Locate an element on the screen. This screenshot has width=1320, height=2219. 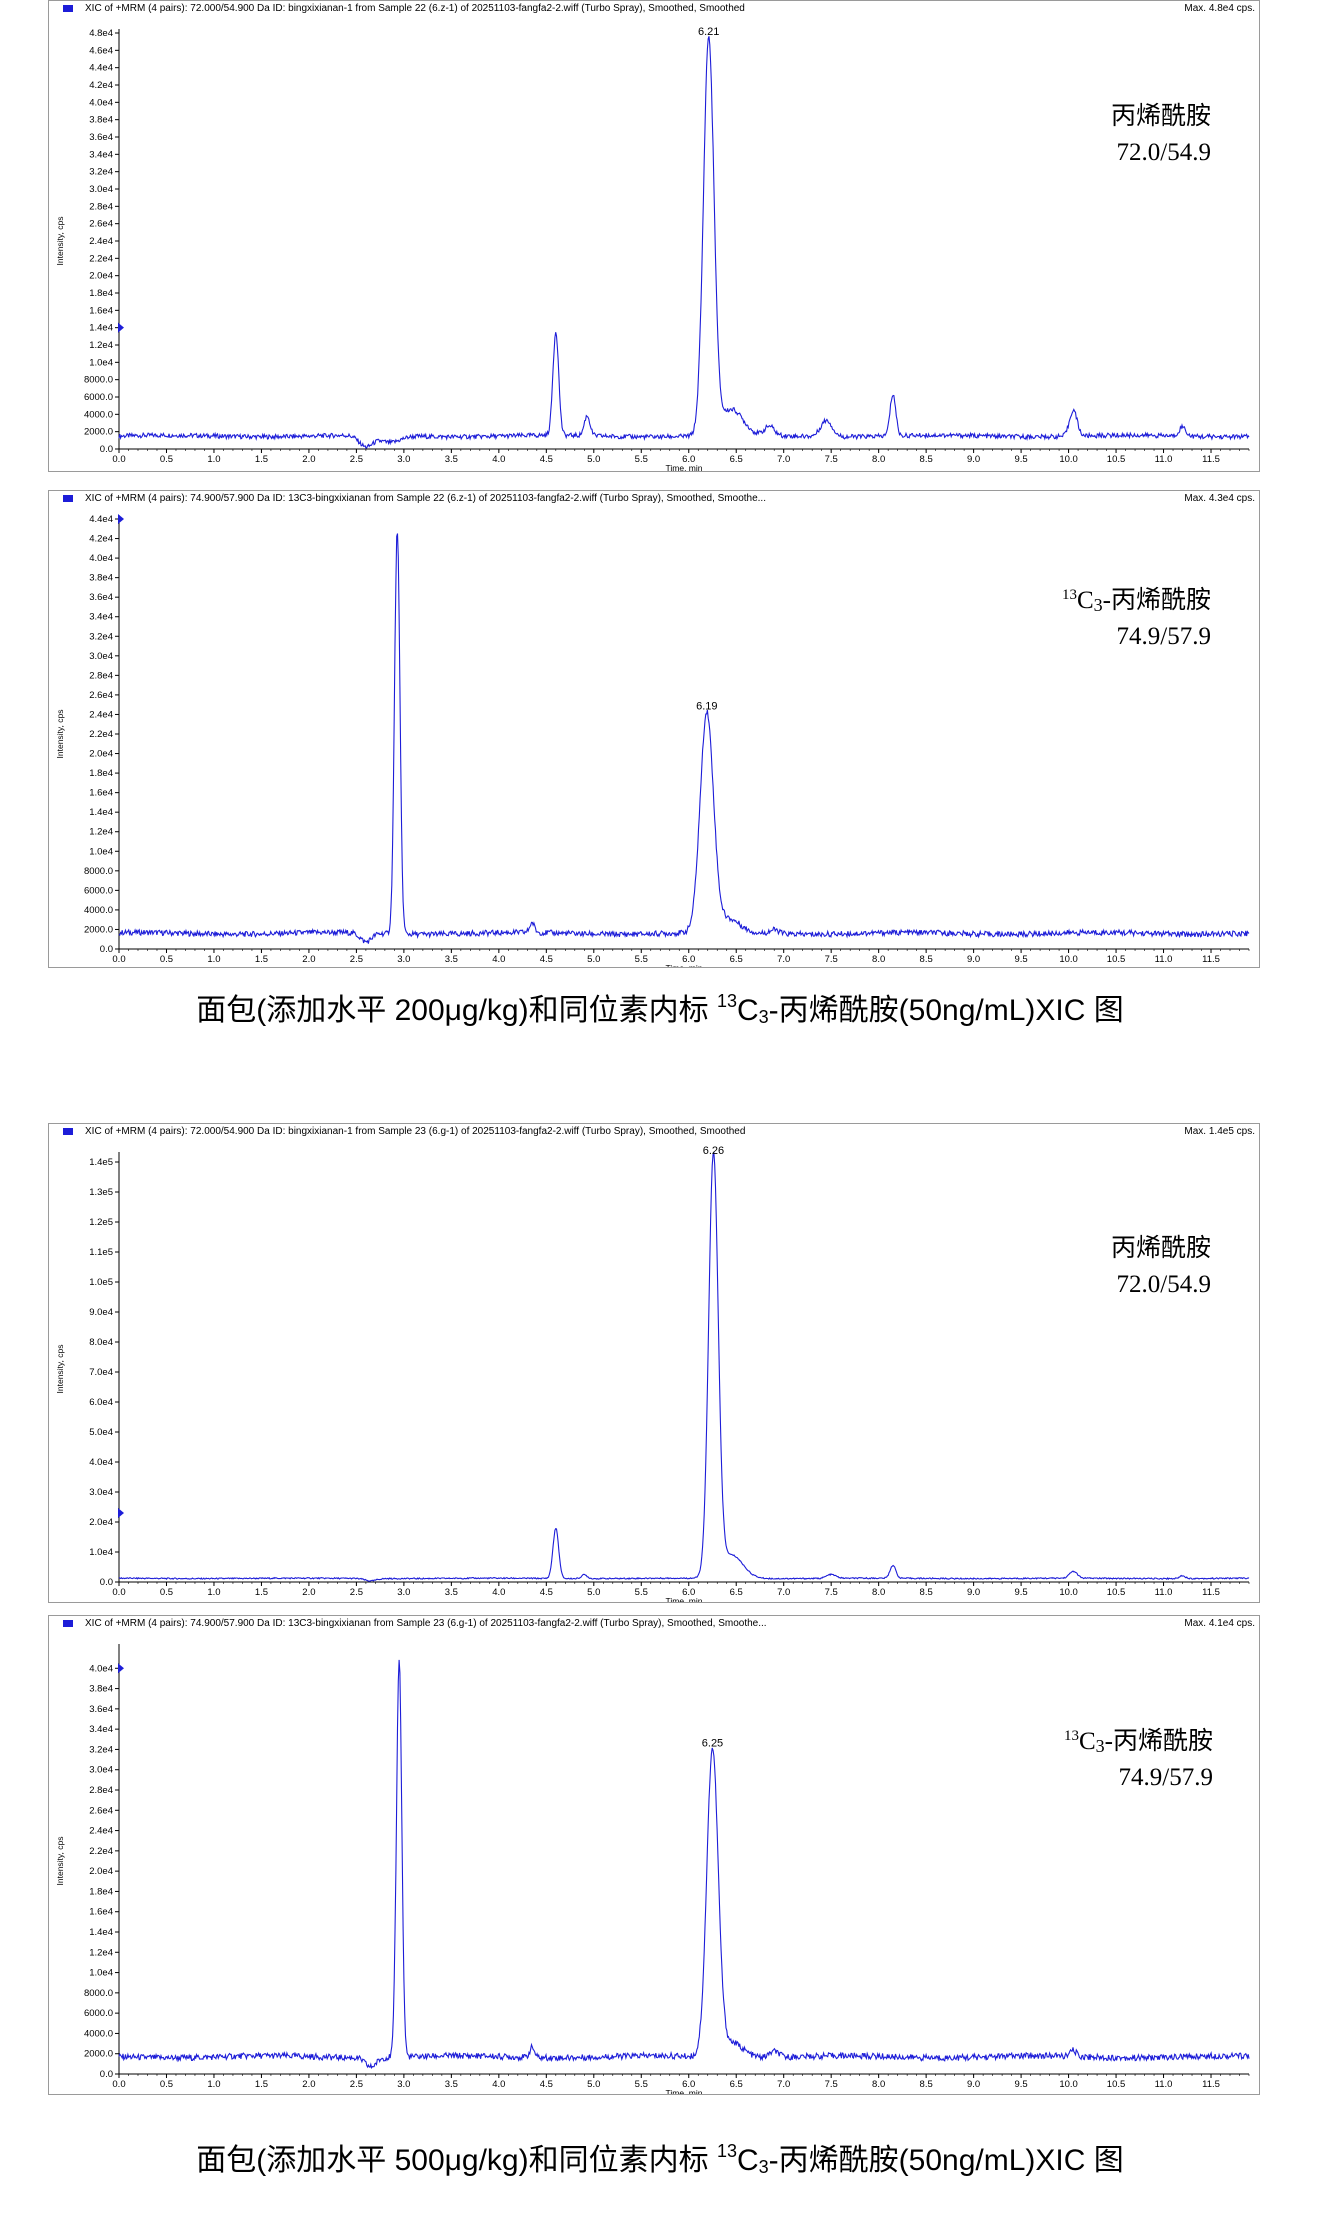
x-tick-label: 9.0 is located at coordinates (973, 959).